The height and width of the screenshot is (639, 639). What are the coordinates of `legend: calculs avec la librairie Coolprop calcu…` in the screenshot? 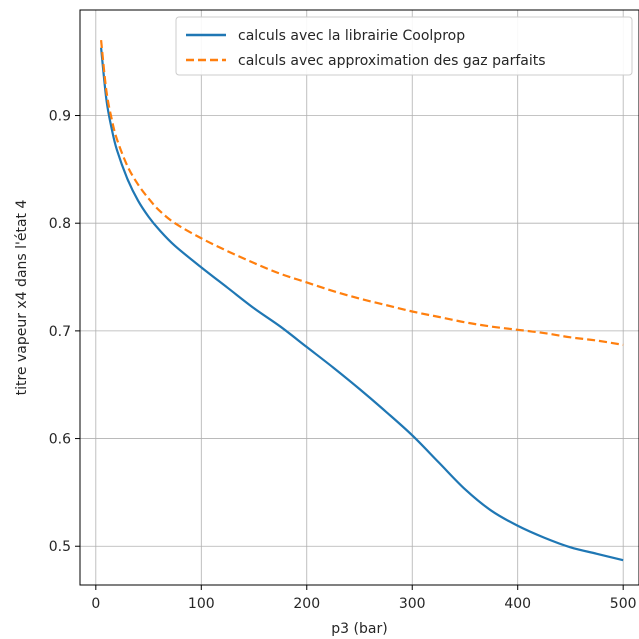 It's located at (404, 46).